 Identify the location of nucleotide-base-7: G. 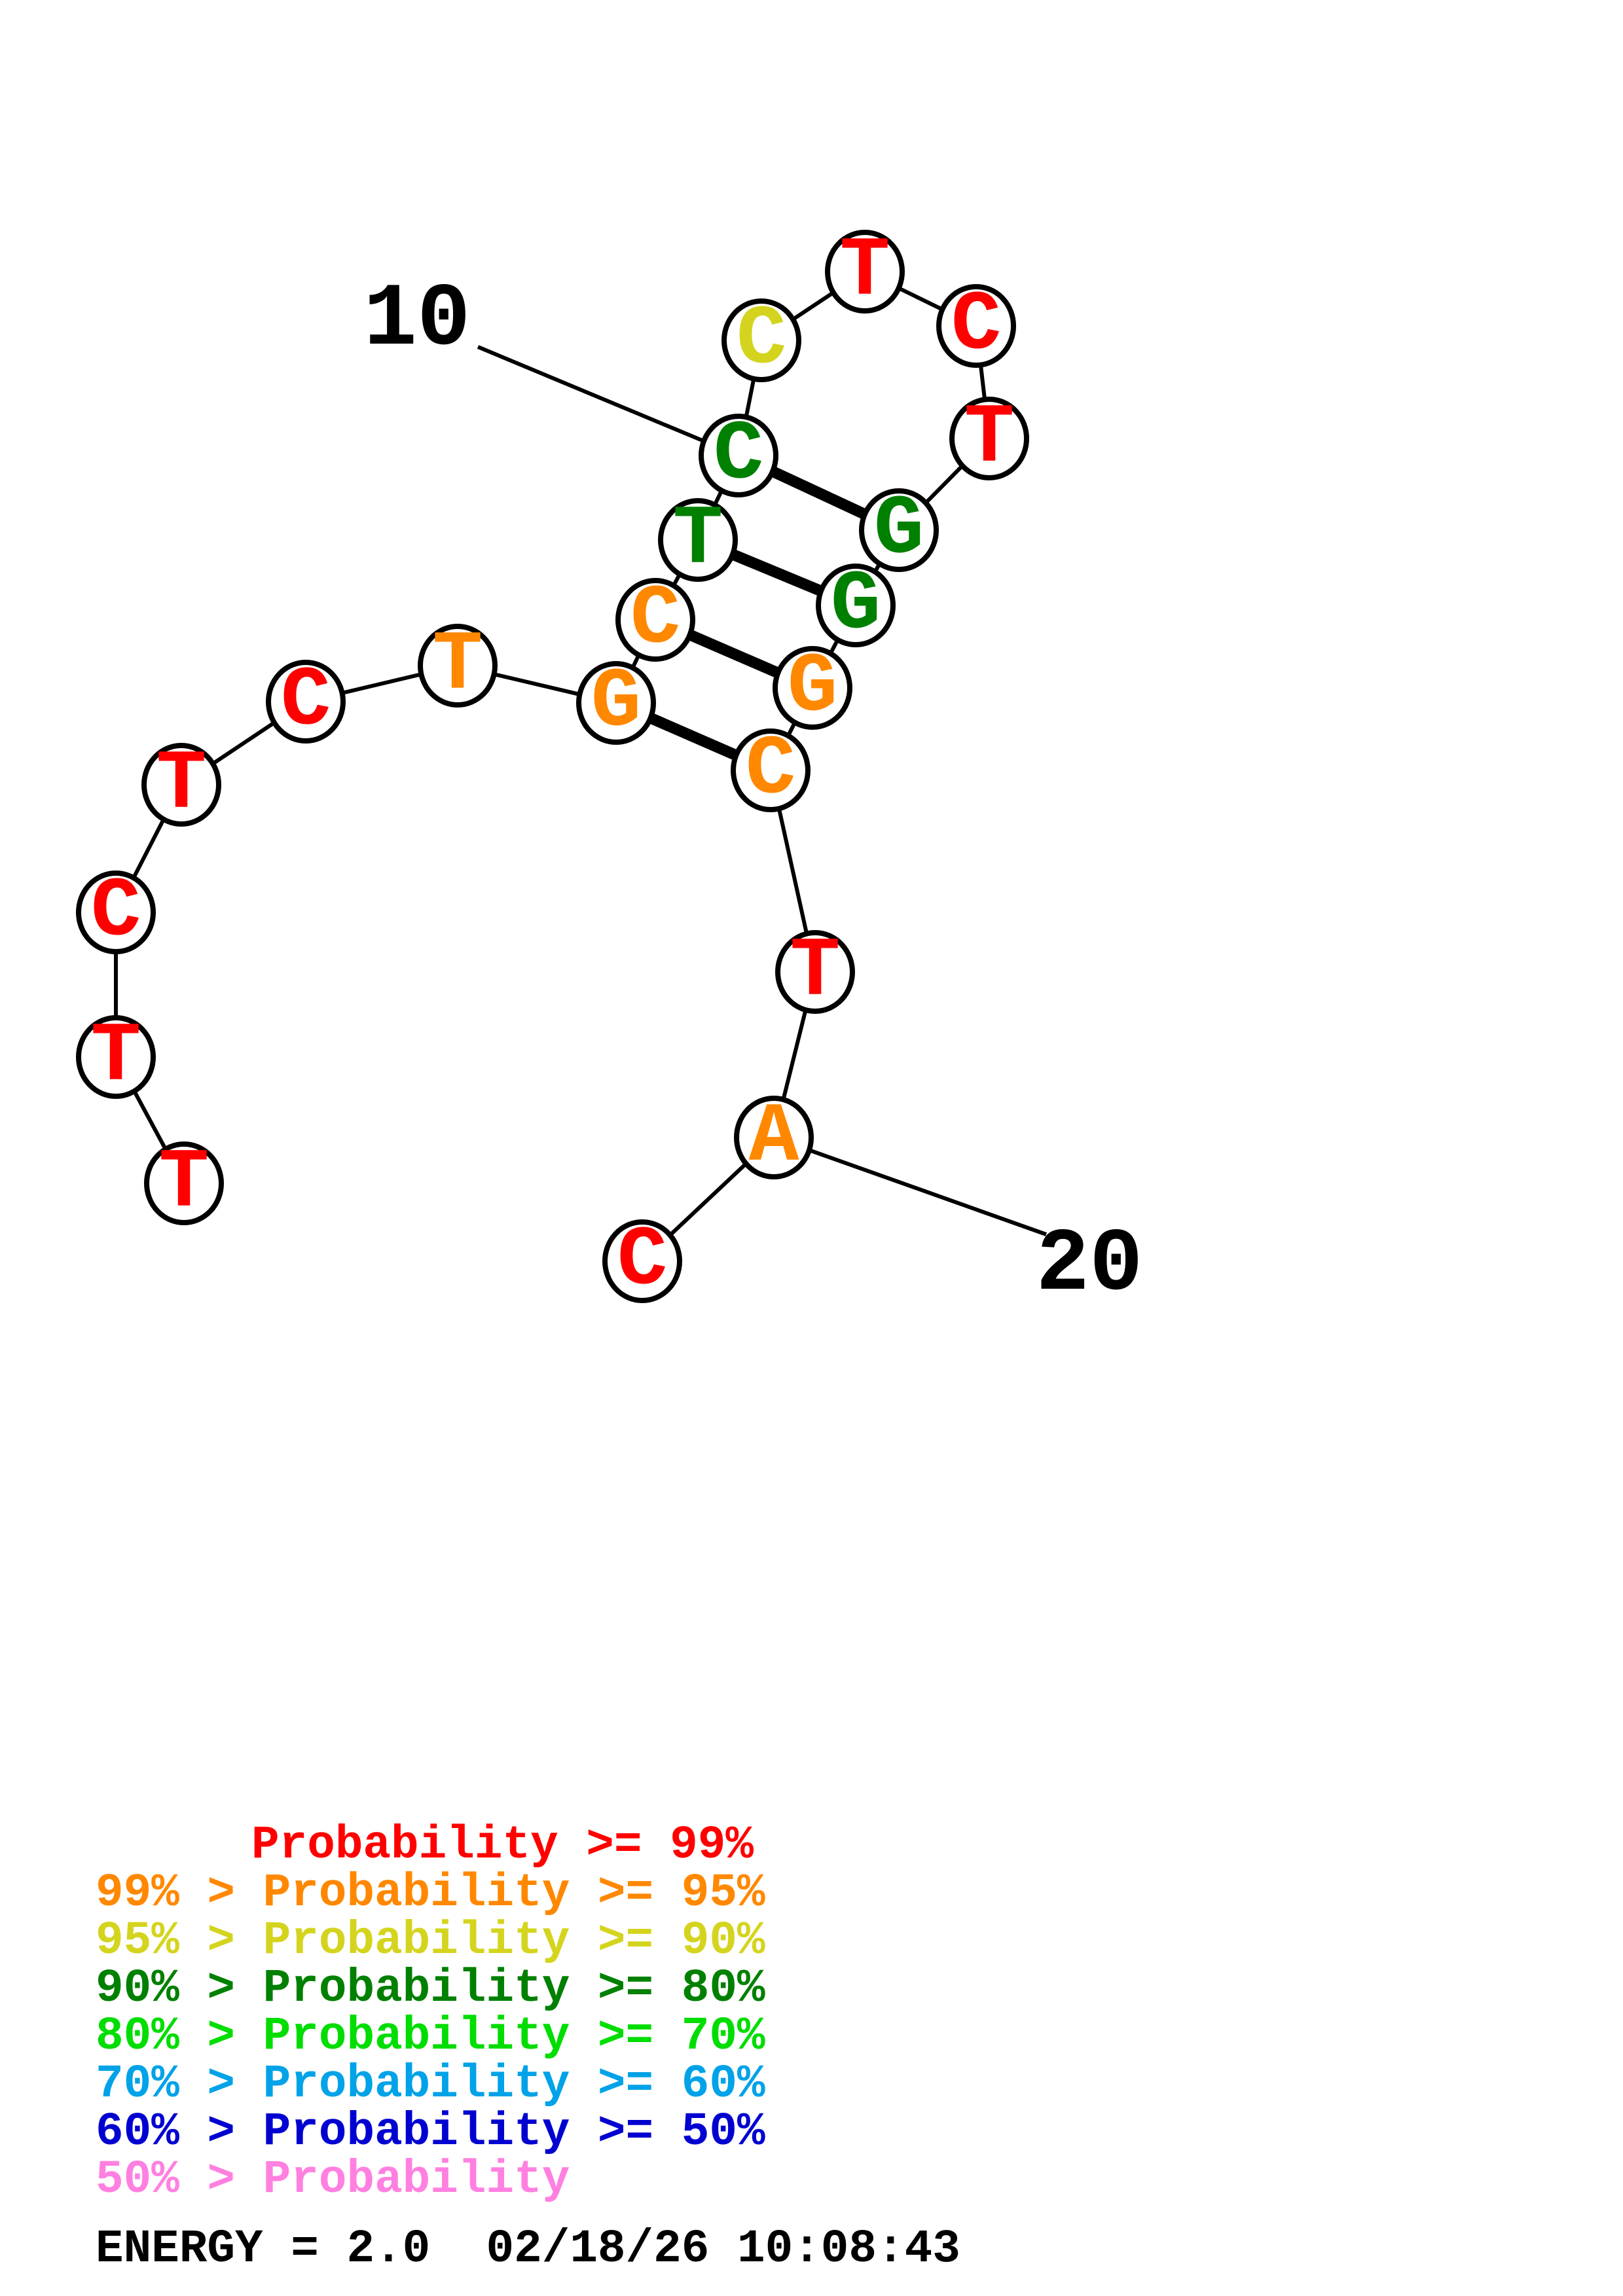
(616, 703).